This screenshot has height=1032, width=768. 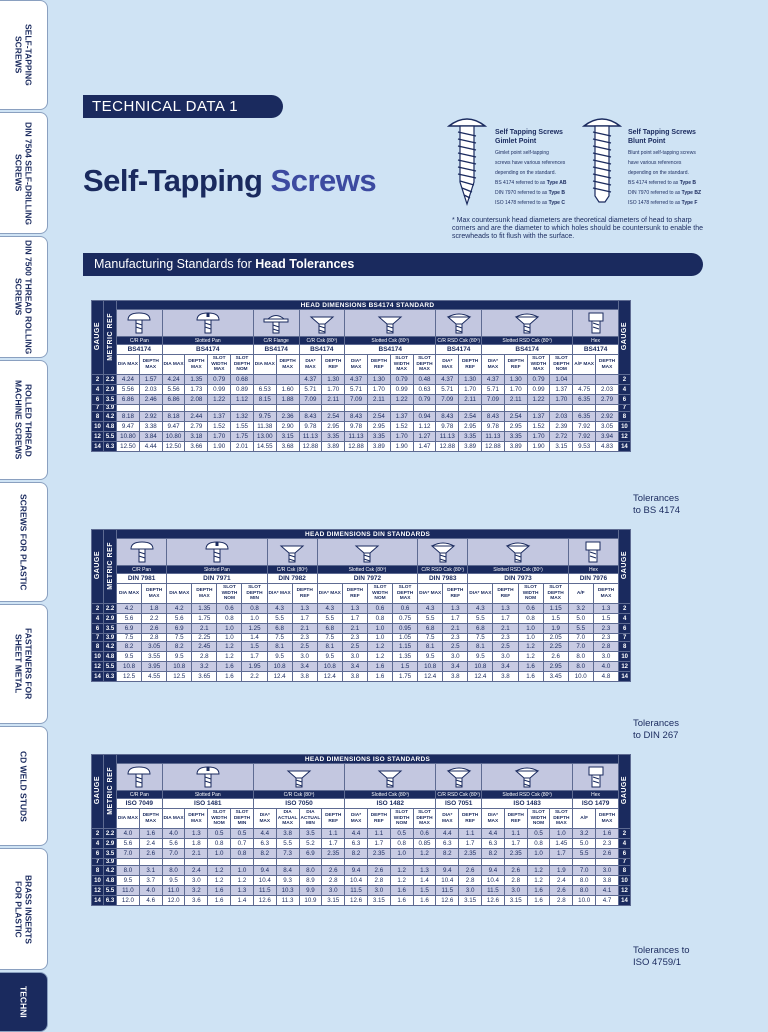 I want to click on table-cell: 4.37, so click(x=493, y=379).